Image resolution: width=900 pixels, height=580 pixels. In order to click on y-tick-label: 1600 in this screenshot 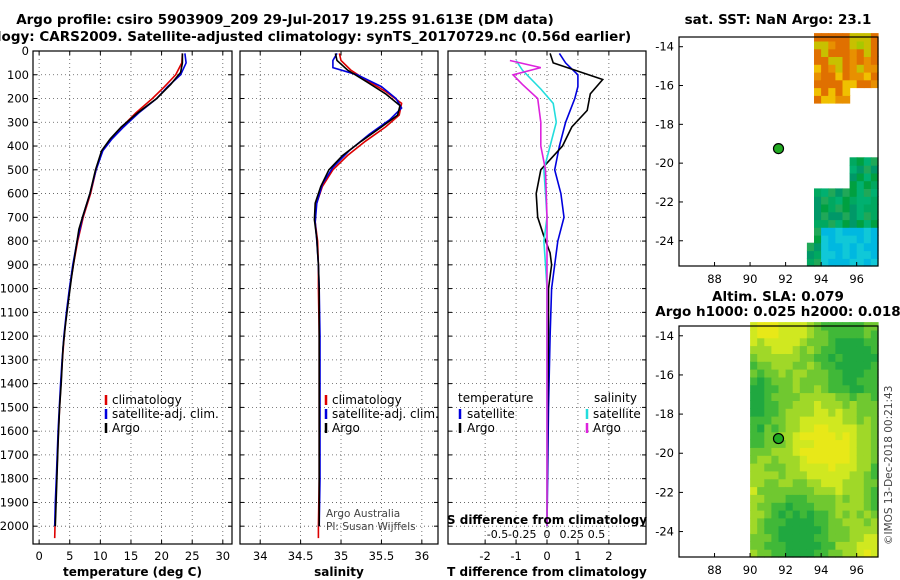, I will do `click(14, 431)`.